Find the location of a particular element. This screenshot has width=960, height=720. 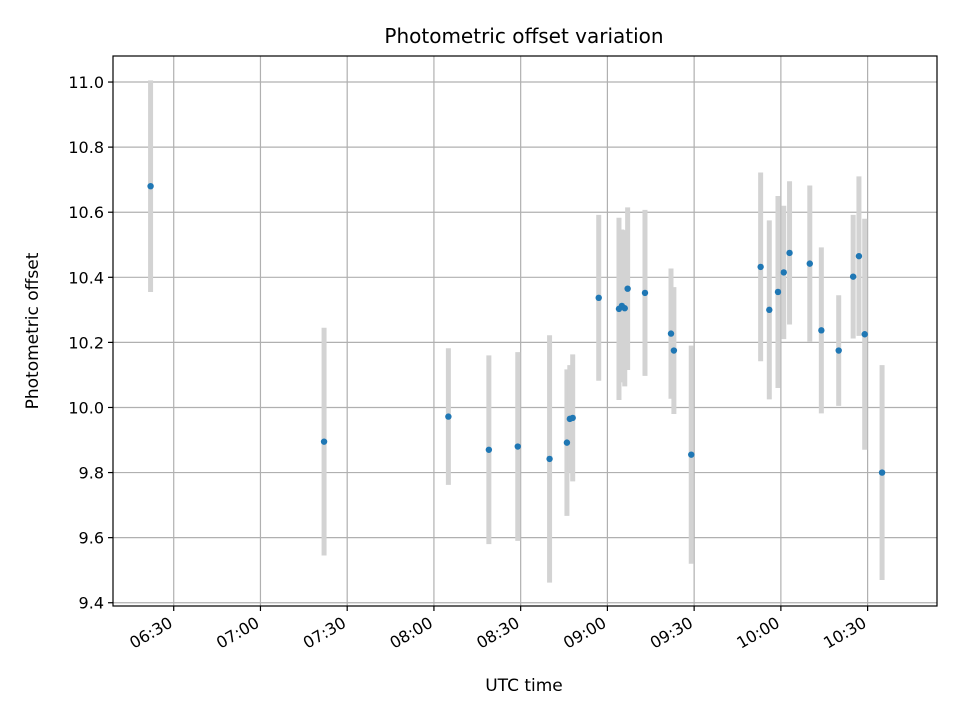

y-tick-label: 11.0 is located at coordinates (86, 82).